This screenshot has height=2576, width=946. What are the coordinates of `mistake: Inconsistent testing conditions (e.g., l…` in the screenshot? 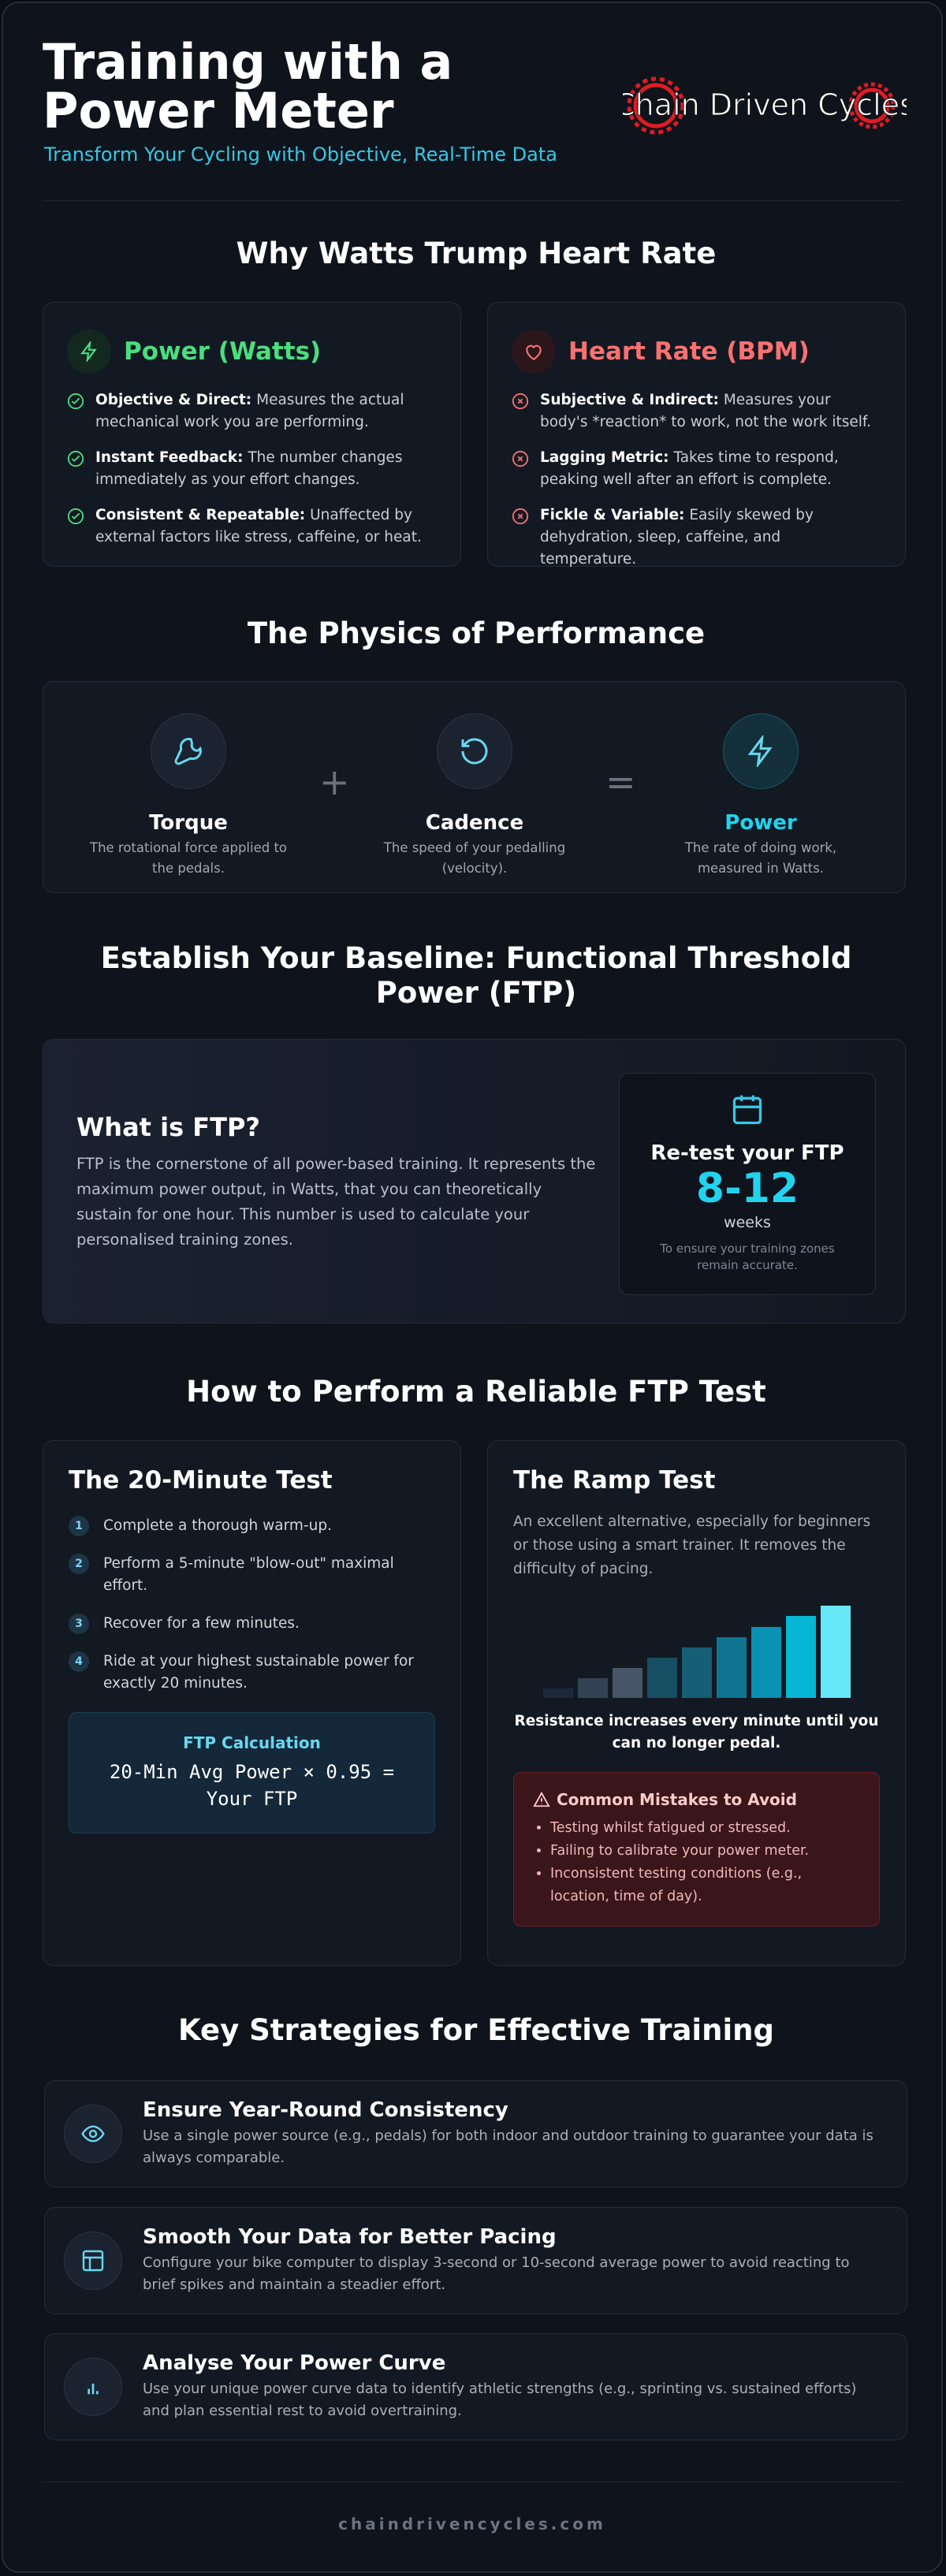 It's located at (705, 1885).